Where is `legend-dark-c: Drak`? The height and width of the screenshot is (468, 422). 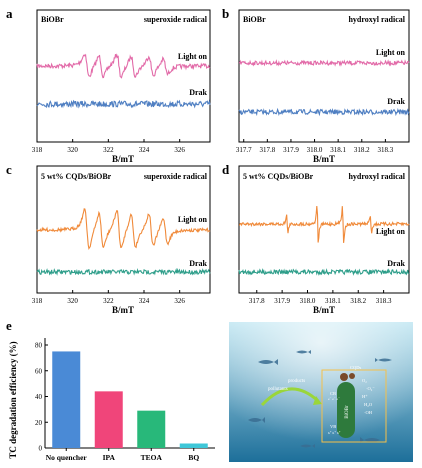 legend-dark-c: Drak is located at coordinates (198, 263).